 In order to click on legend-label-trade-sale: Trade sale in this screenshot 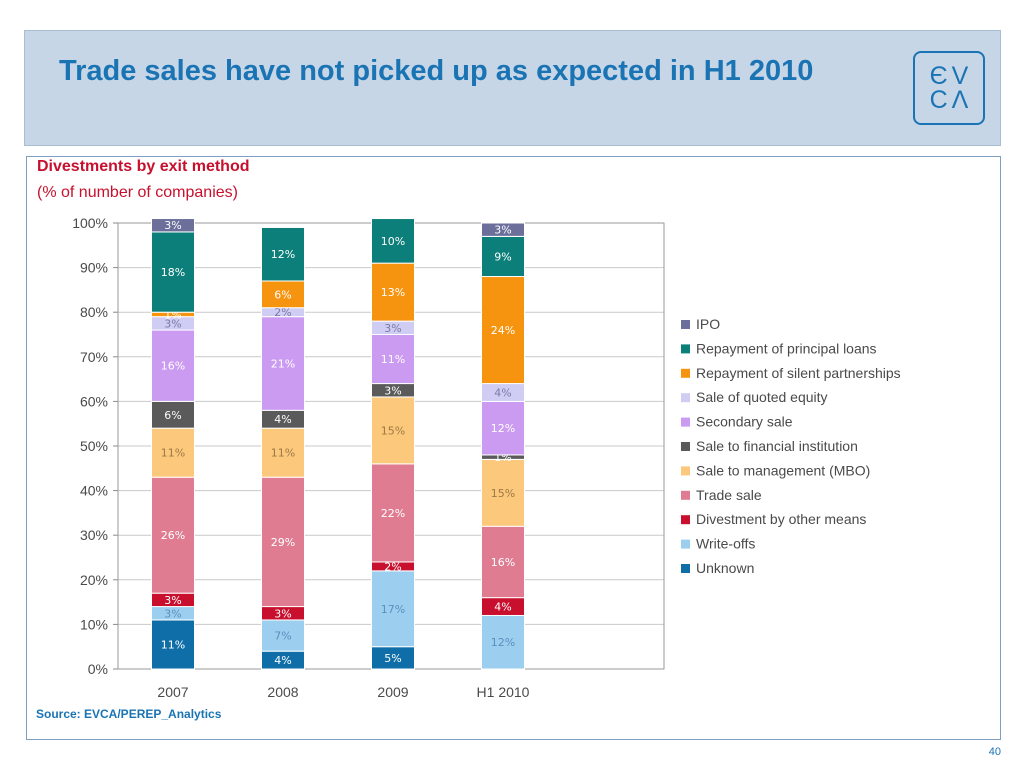, I will do `click(729, 495)`.